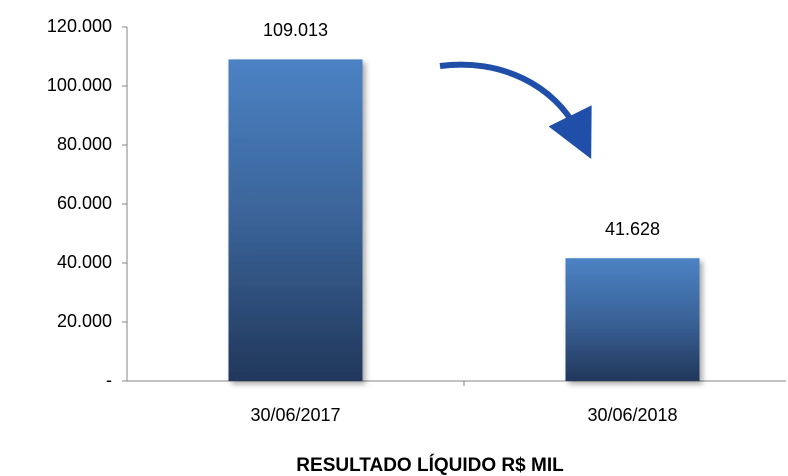 This screenshot has width=788, height=476. Describe the element at coordinates (632, 229) in the screenshot. I see `value-label: 41.628` at that location.